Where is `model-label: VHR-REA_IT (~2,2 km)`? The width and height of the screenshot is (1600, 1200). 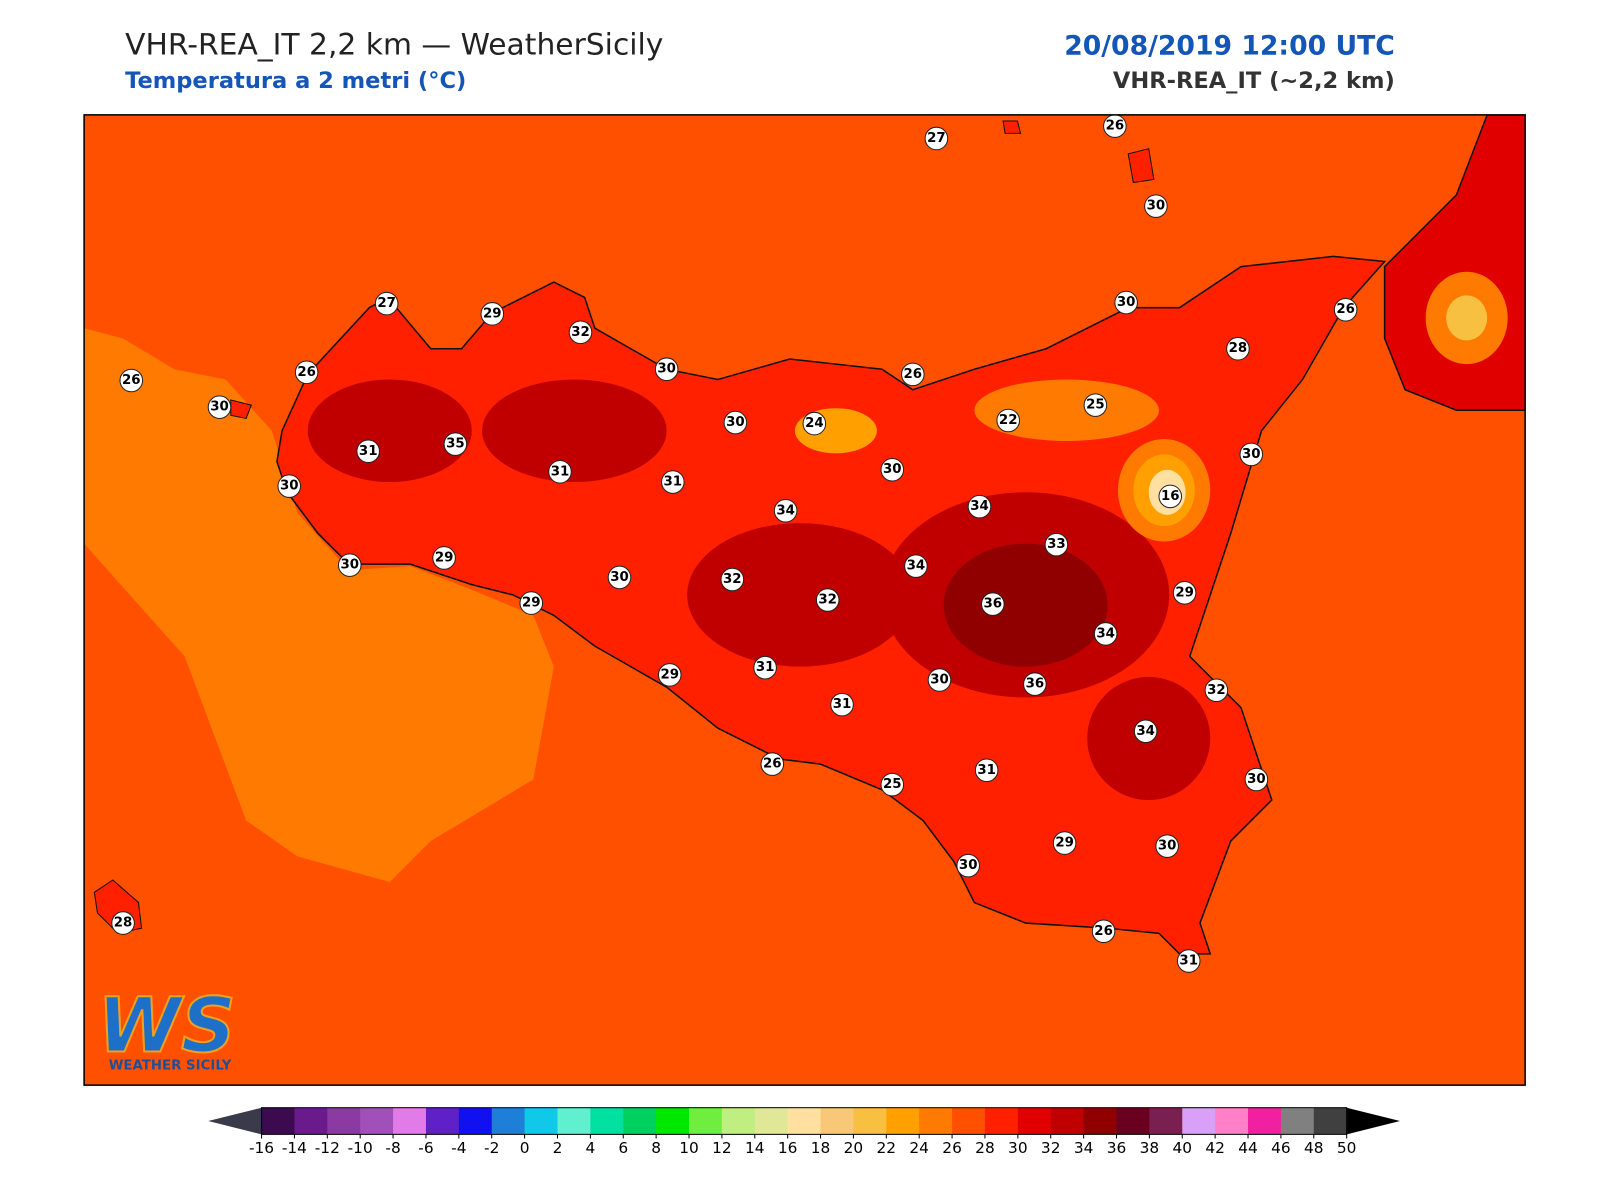 model-label: VHR-REA_IT (~2,2 km) is located at coordinates (1254, 81).